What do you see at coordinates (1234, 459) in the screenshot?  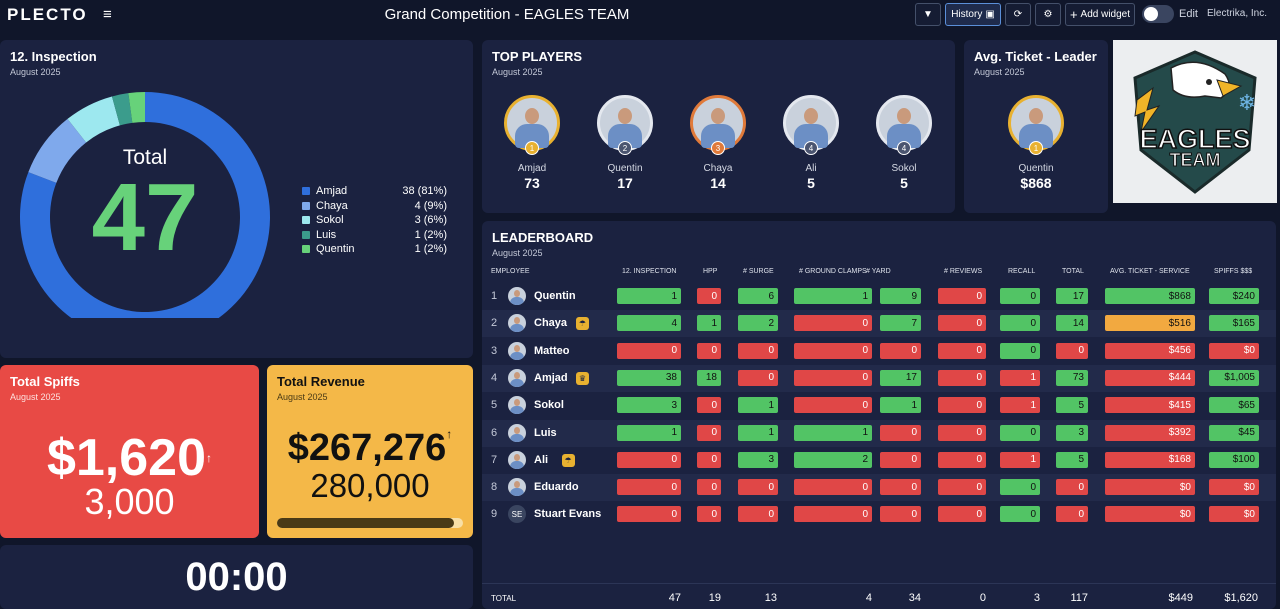 I see `kpi-cell: $100` at bounding box center [1234, 459].